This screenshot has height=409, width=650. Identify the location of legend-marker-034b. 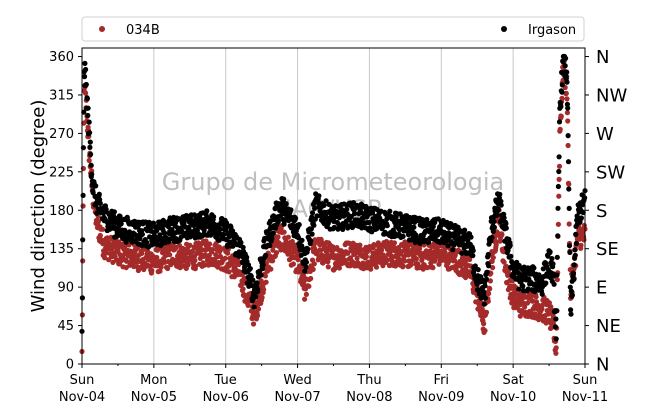
(102, 29).